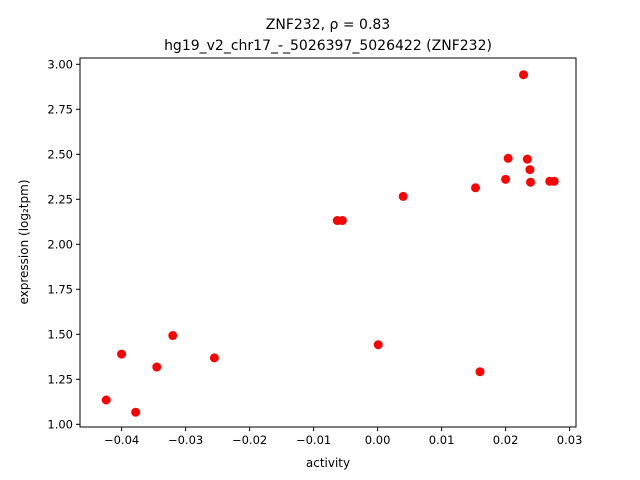 This screenshot has width=640, height=480. I want to click on x-tick-label-8: 0.03, so click(570, 440).